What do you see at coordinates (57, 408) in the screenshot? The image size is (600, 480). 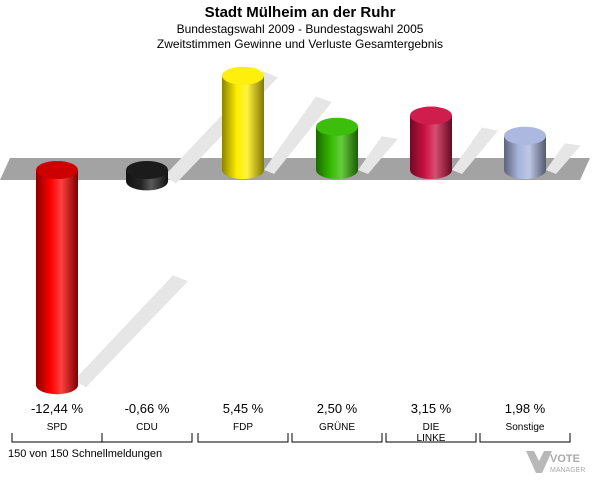 I see `value-label: -12,44 %` at bounding box center [57, 408].